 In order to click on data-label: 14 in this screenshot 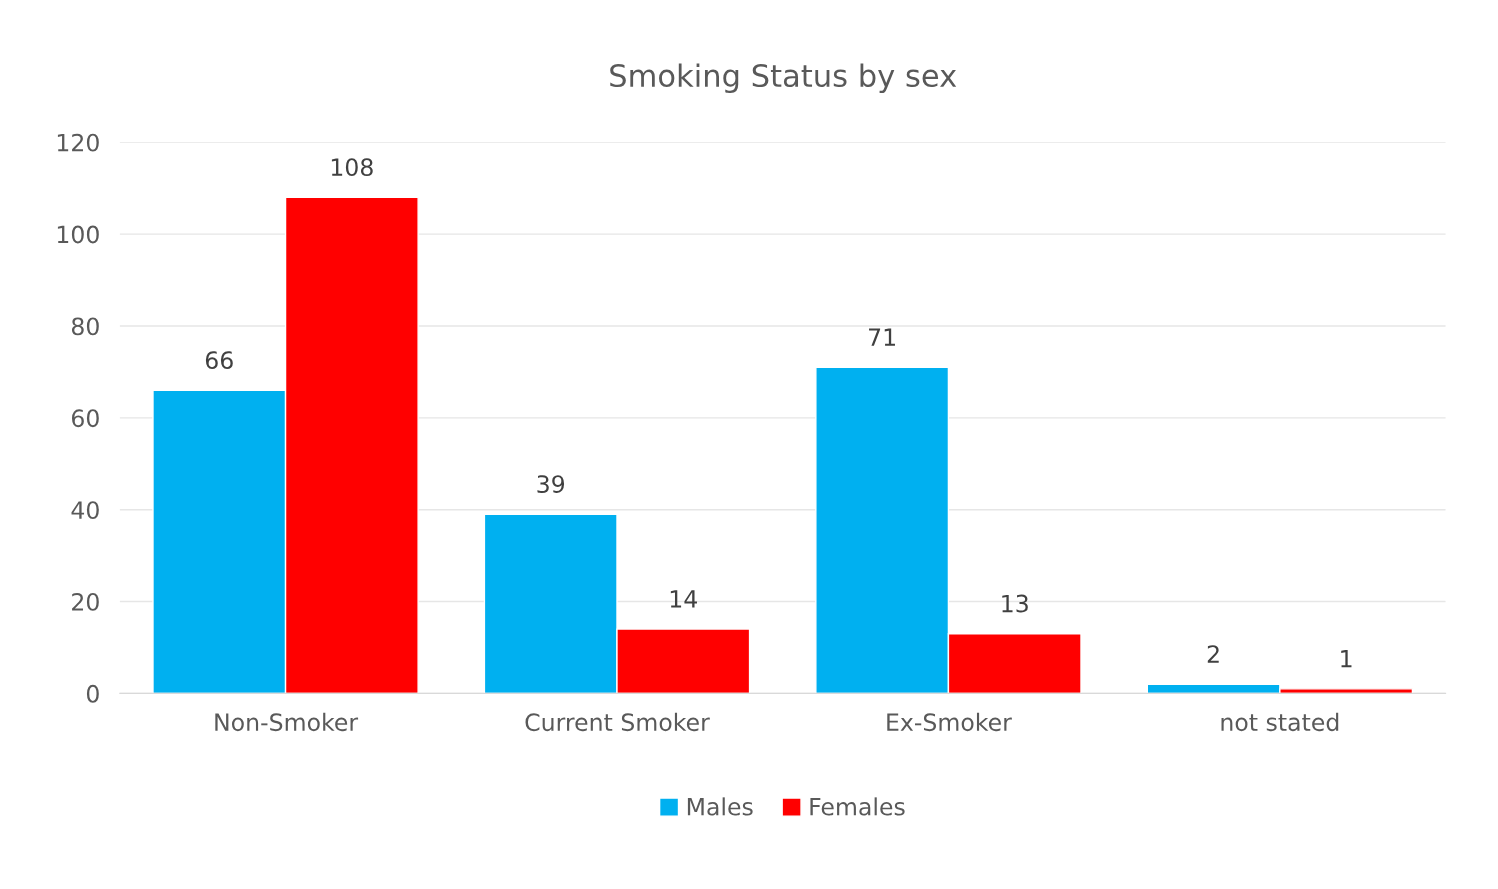, I will do `click(683, 599)`.